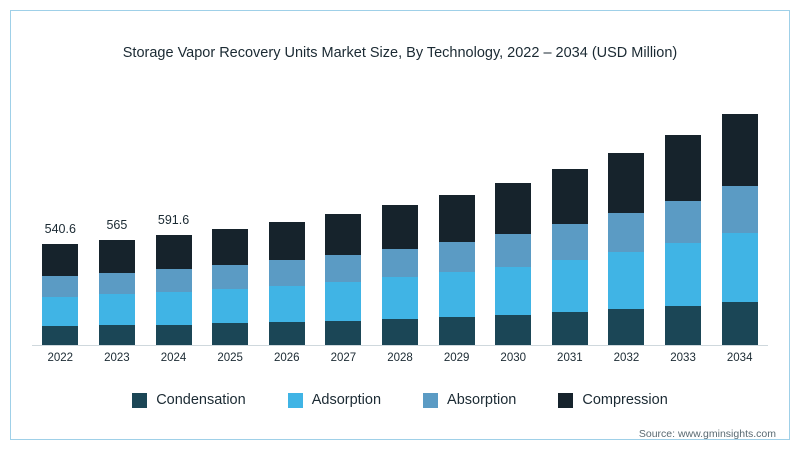 The image size is (800, 450). I want to click on bar-group: 565, so click(116, 281).